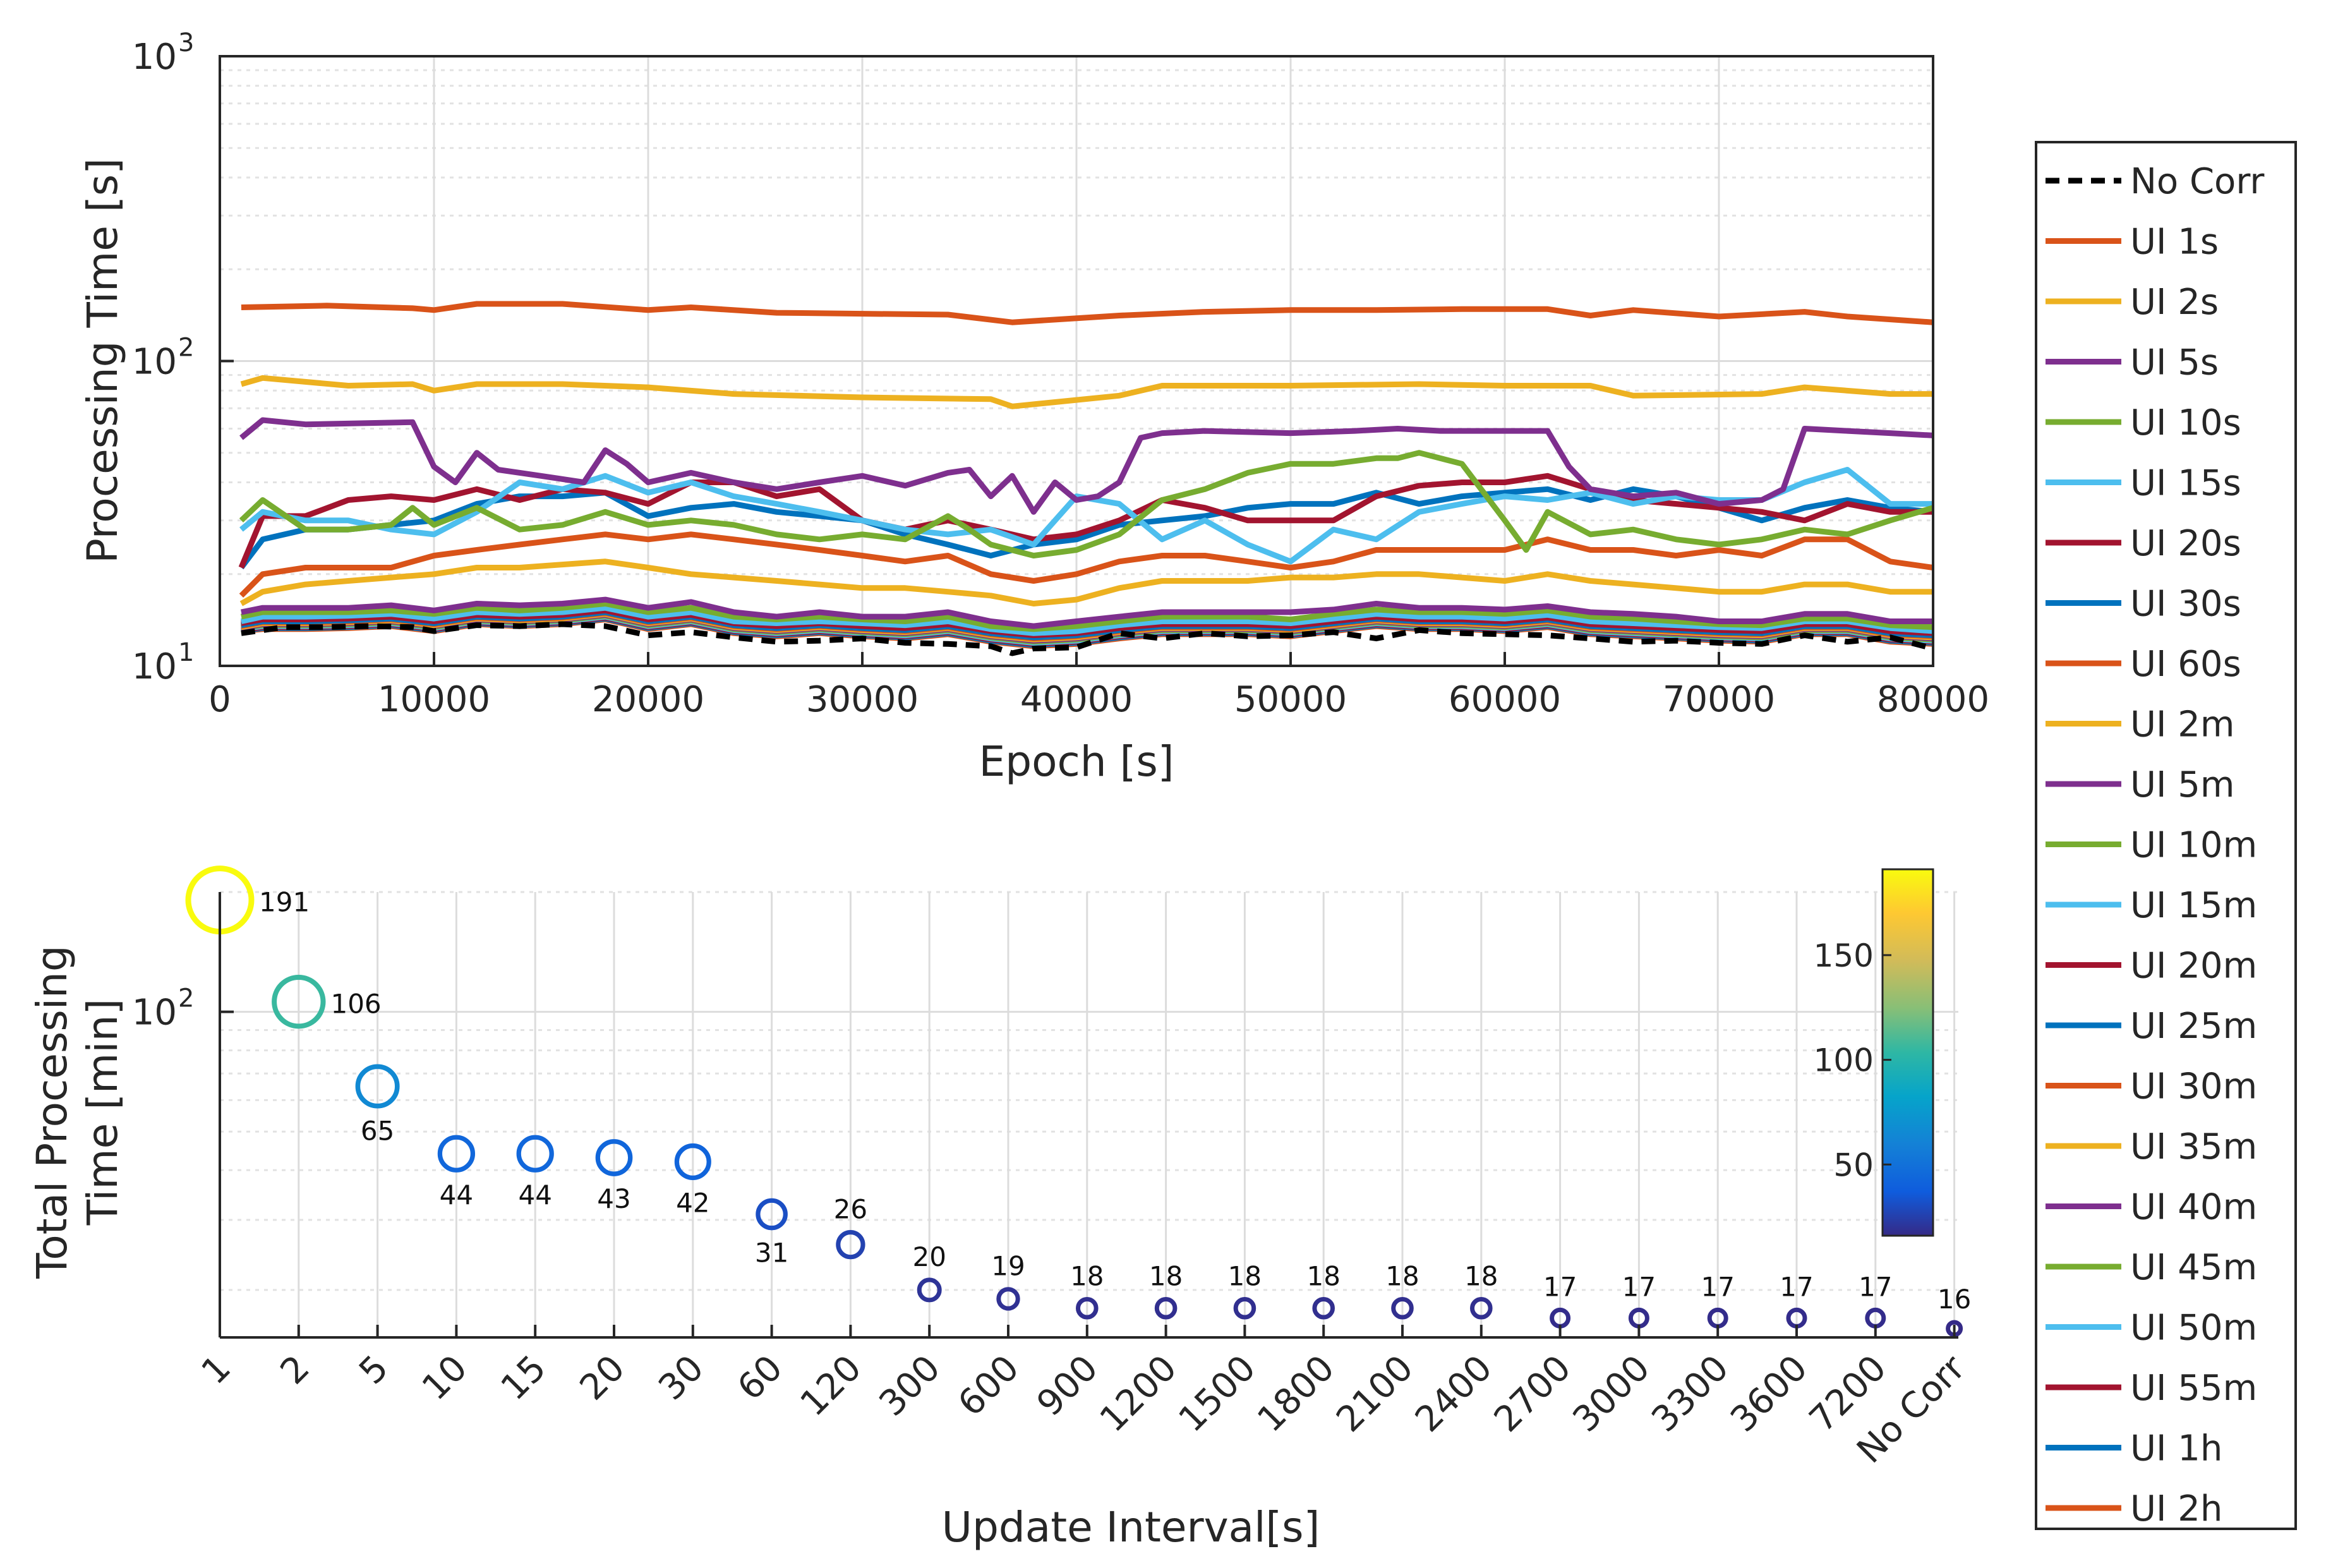  I want to click on bottom-x-tick-label: 120, so click(831, 1386).